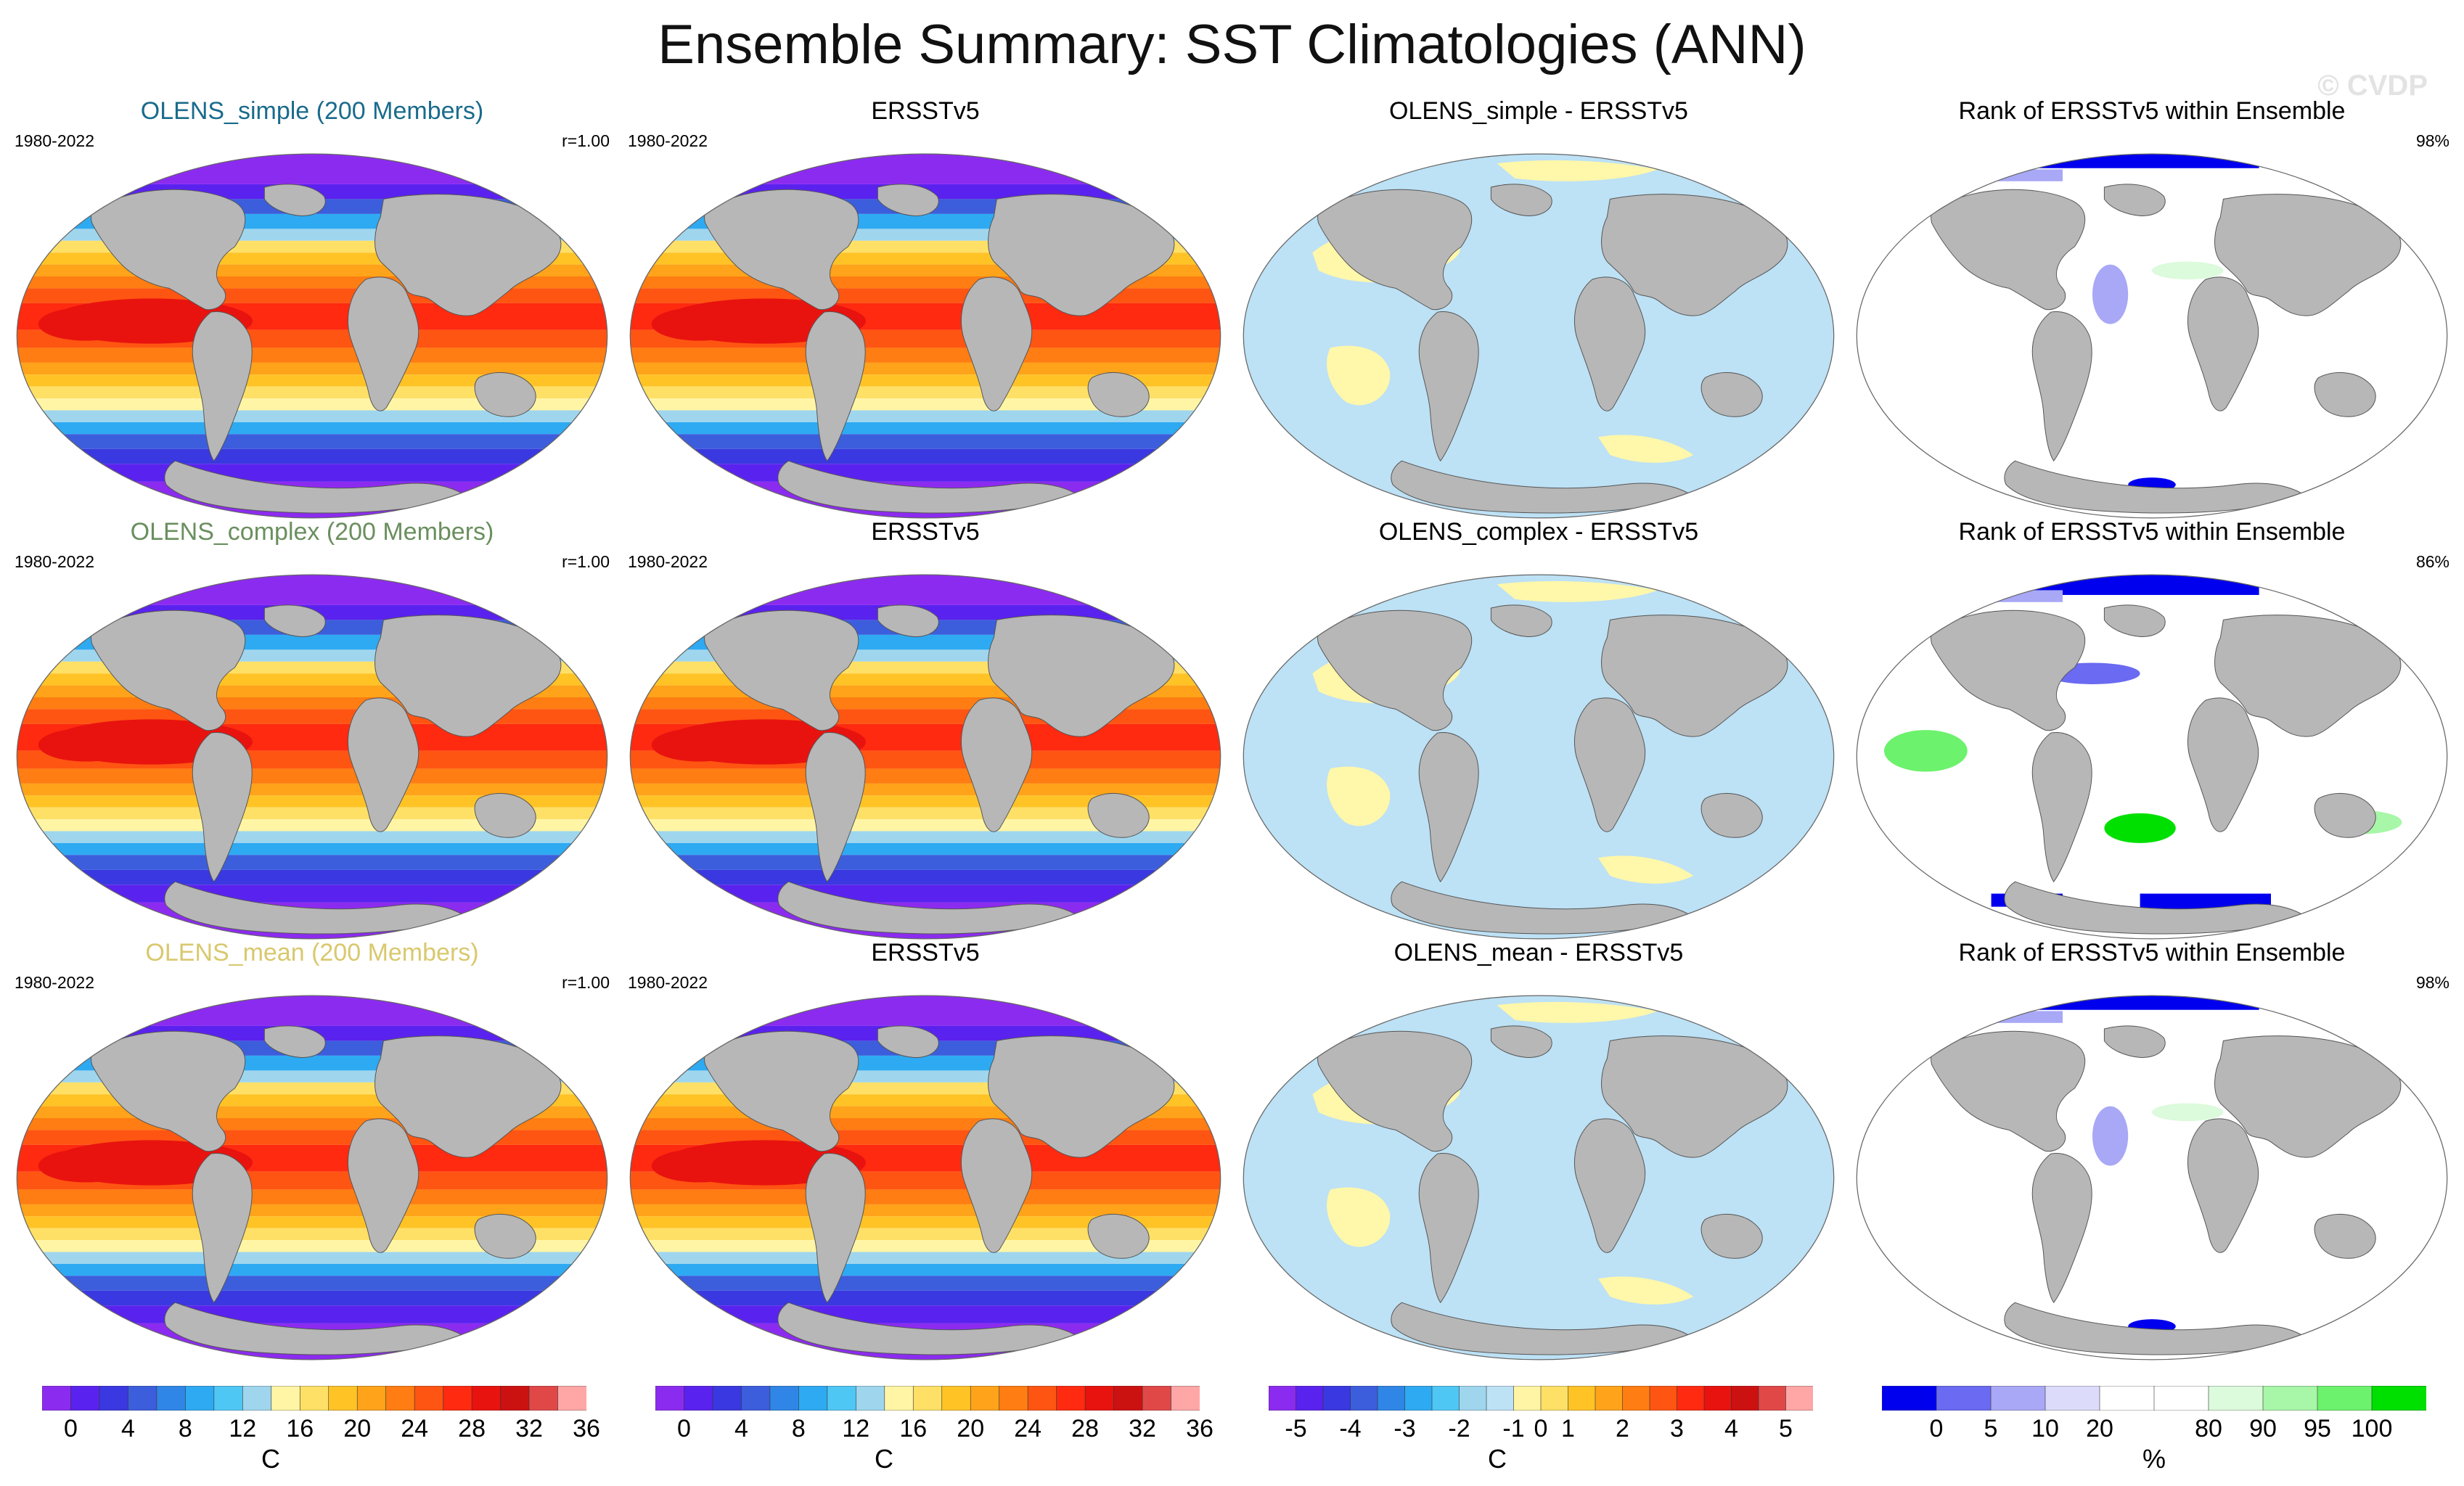  What do you see at coordinates (312, 1179) in the screenshot?
I see `map-ensemble-row3` at bounding box center [312, 1179].